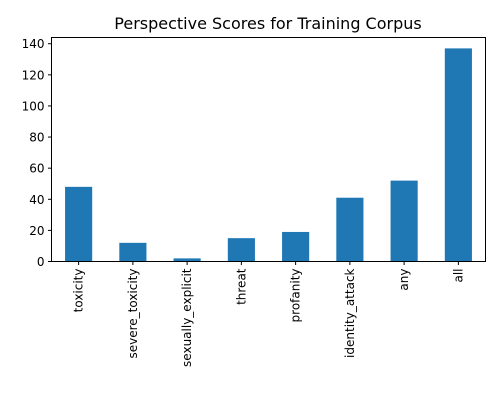  What do you see at coordinates (267, 23) in the screenshot?
I see `chart-title: Perspective Scores for Training Corpus` at bounding box center [267, 23].